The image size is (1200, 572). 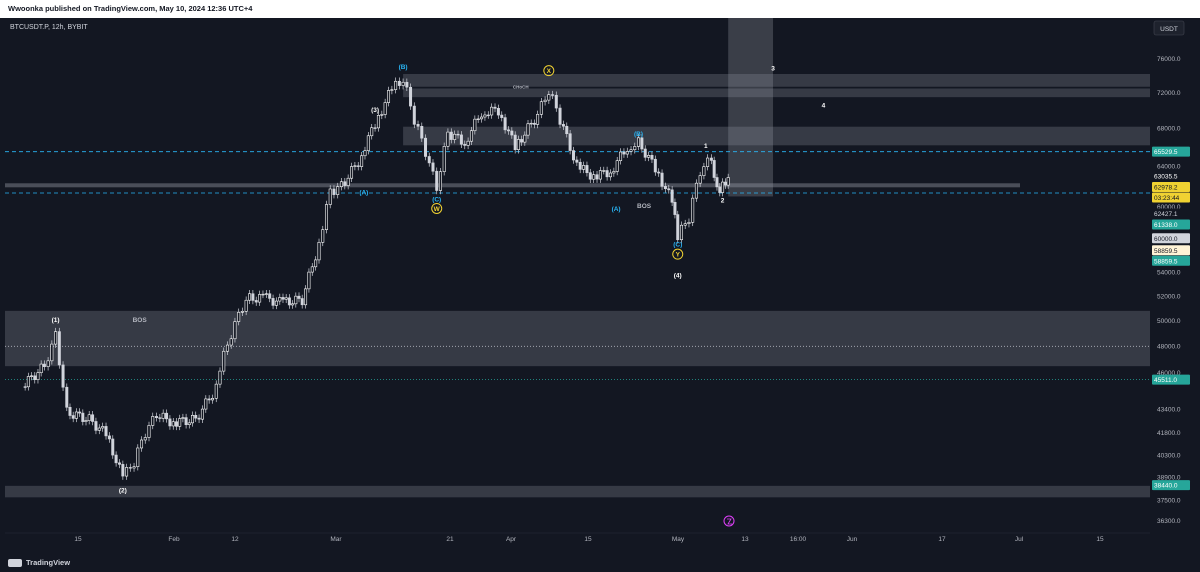 I want to click on price-label-3: 03:23:44, so click(x=1167, y=198).